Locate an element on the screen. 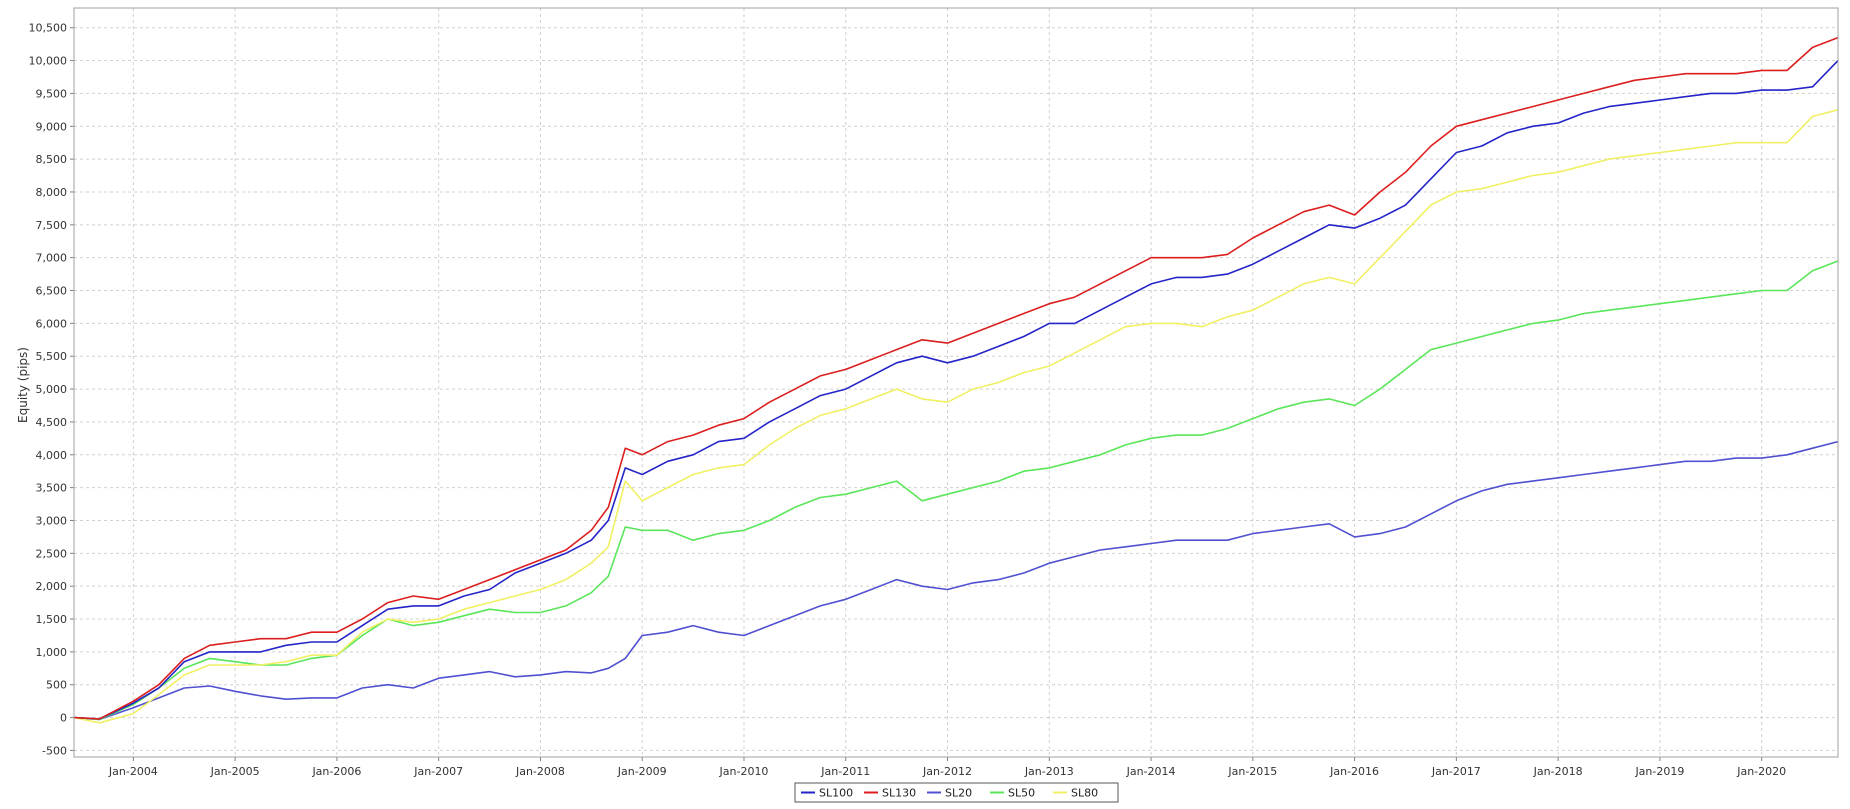 This screenshot has height=809, width=1850. y-tick-label: 3,000 is located at coordinates (52, 520).